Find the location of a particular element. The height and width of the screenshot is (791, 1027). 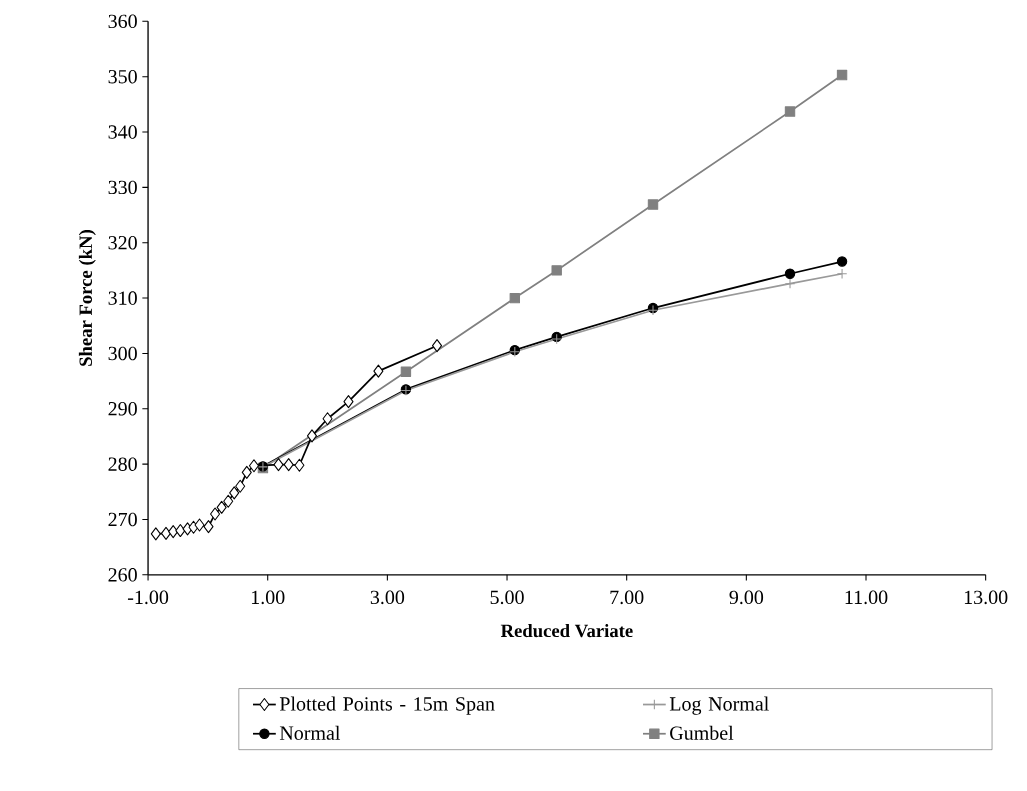

y-tick-label: 270 is located at coordinates (122, 519).